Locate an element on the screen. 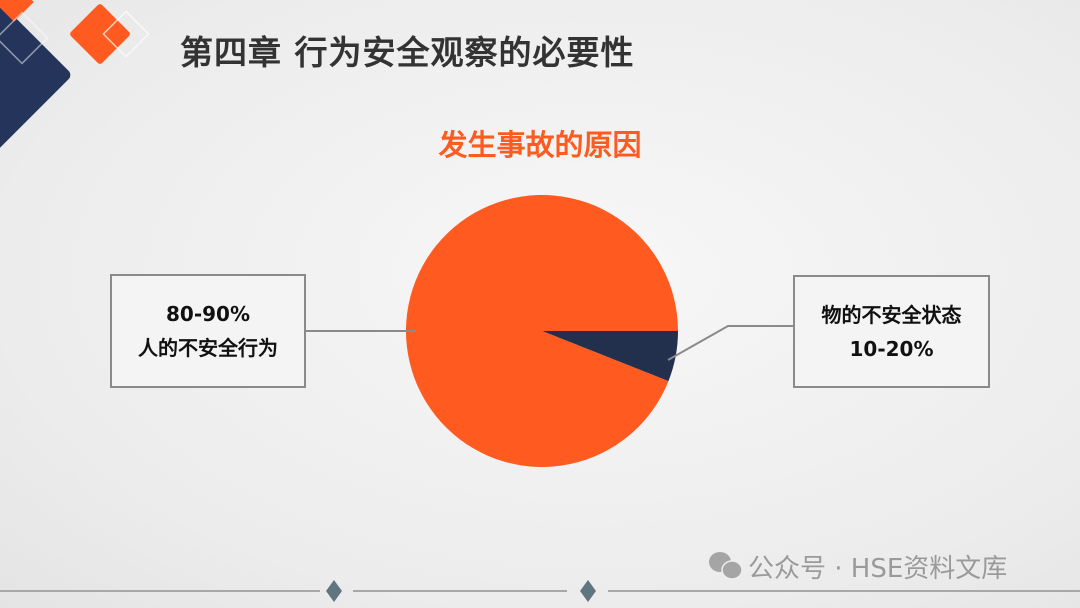 This screenshot has width=1080, height=608. label-percent: 10-20% is located at coordinates (891, 348).